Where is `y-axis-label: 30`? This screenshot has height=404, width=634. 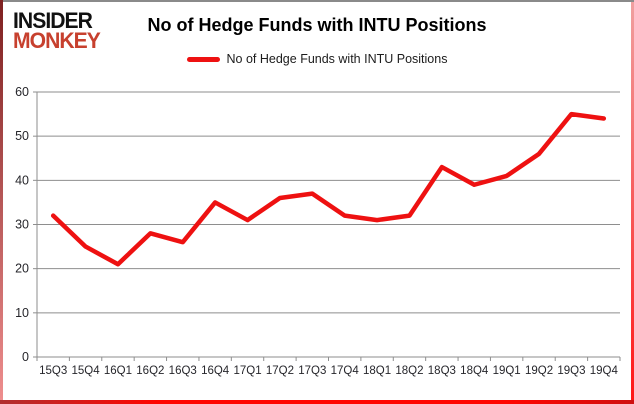 y-axis-label: 30 is located at coordinates (22, 225).